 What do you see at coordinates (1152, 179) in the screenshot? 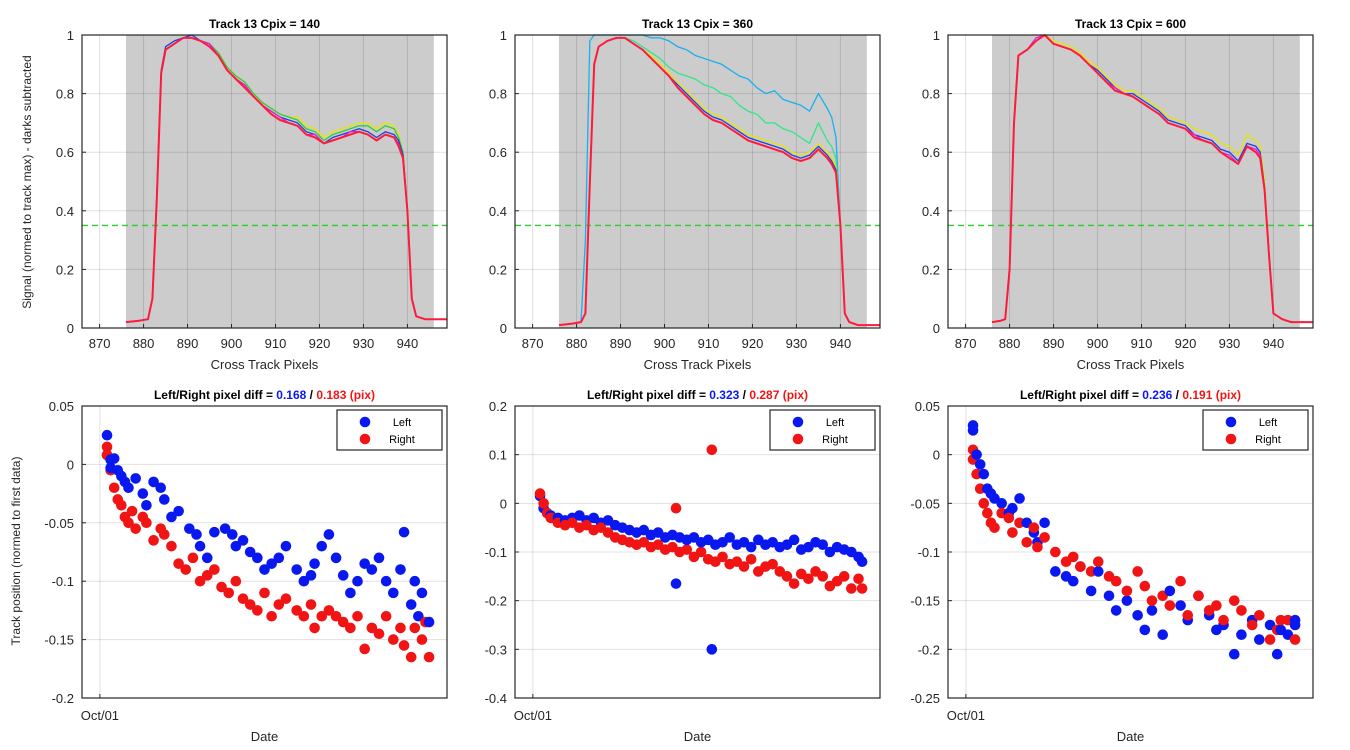
I see `series-line-red` at bounding box center [1152, 179].